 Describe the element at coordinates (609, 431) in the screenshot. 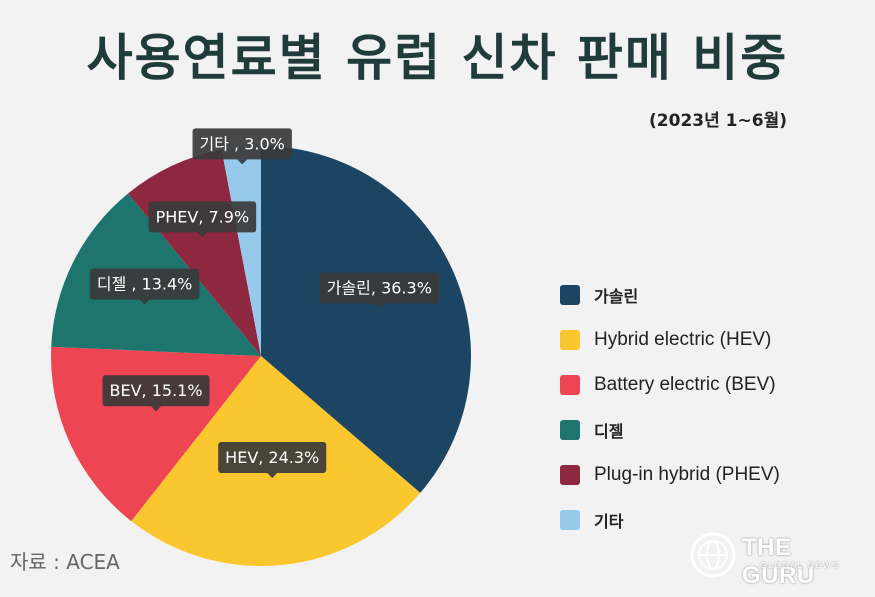

I see `legend-label: 디젤` at that location.